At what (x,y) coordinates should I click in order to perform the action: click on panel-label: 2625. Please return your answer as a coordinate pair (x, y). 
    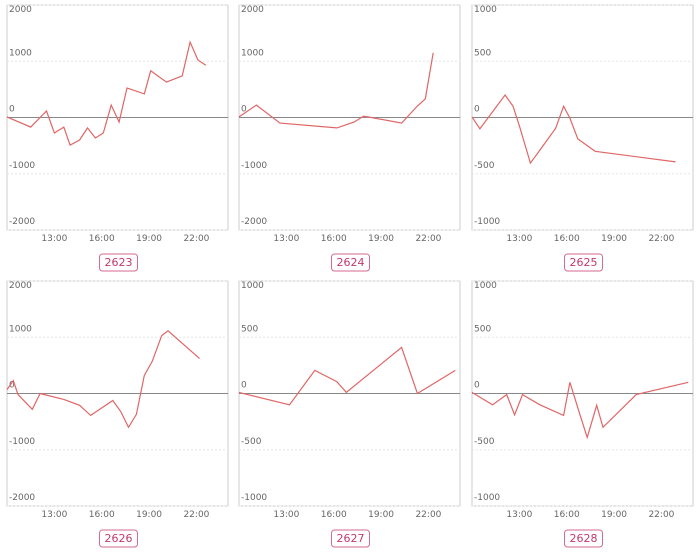
    Looking at the image, I should click on (584, 262).